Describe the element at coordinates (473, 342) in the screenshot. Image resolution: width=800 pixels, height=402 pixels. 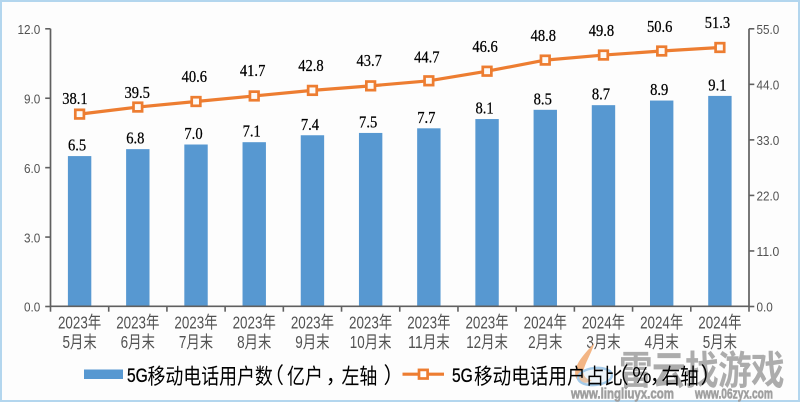
I see `svg-text: 12` at that location.